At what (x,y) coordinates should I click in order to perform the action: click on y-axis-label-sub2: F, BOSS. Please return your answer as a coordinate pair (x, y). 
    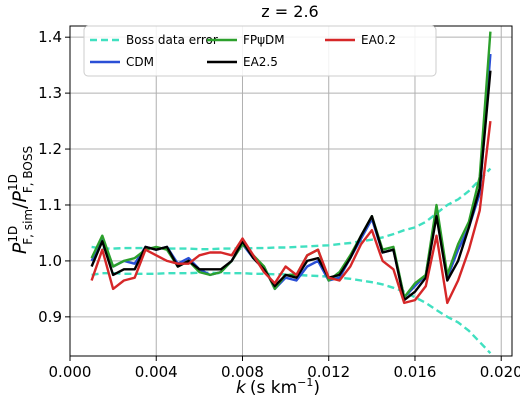
    Looking at the image, I should click on (28, 169).